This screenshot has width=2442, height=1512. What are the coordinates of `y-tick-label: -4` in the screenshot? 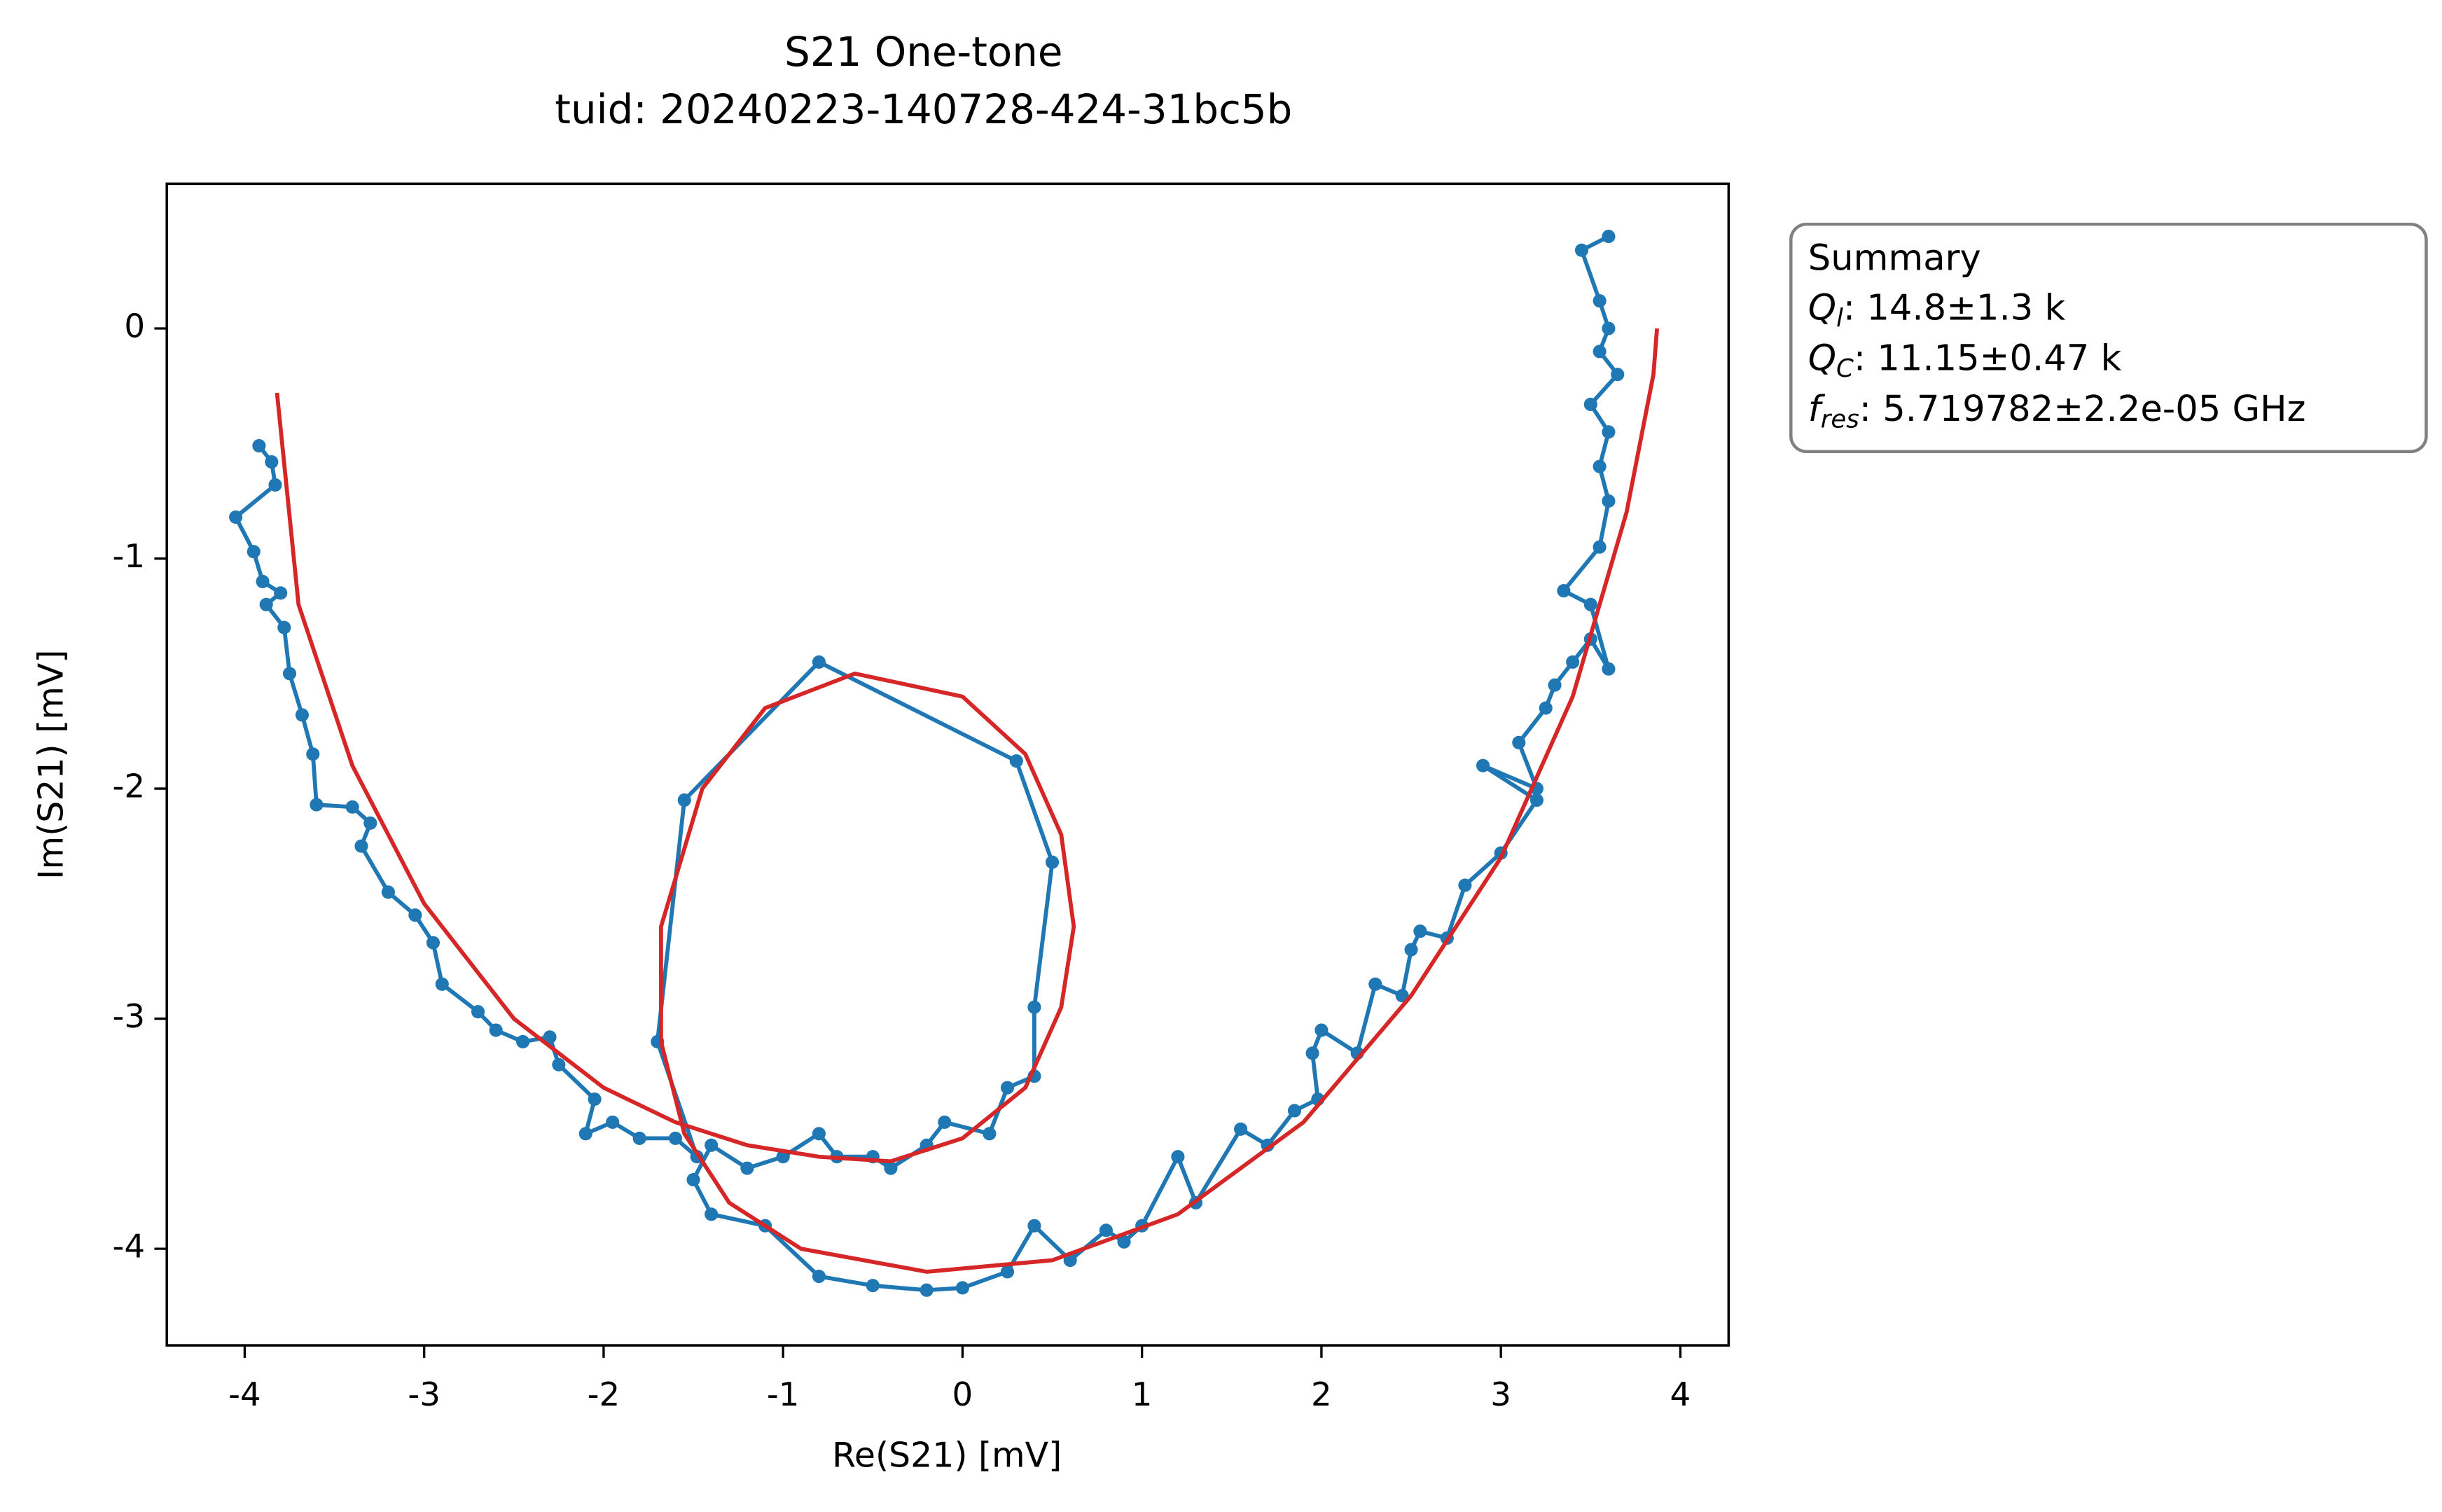 It's located at (129, 1247).